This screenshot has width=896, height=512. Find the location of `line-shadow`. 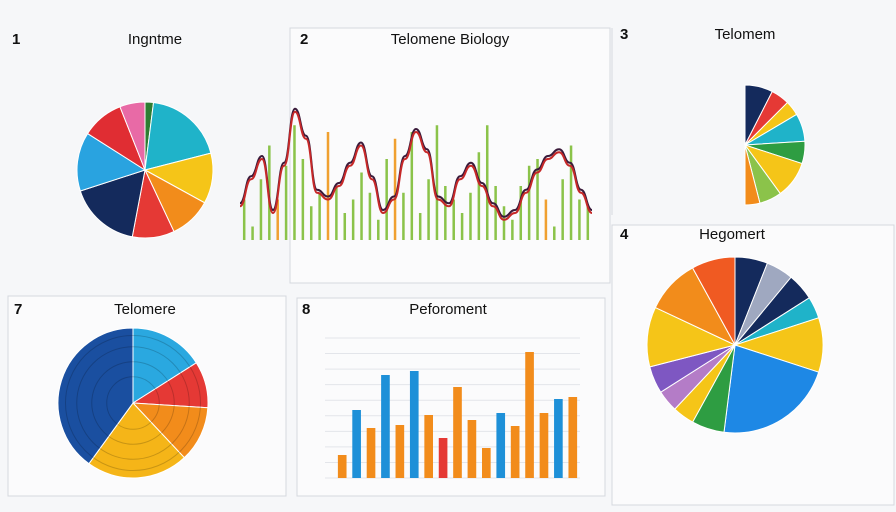

line-shadow is located at coordinates (416, 162).